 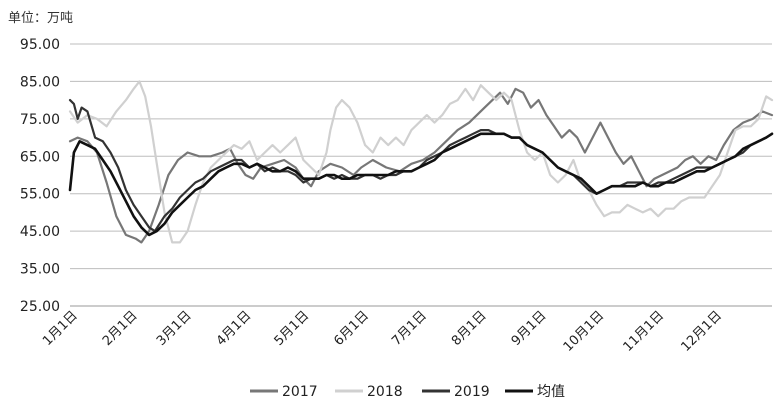 I want to click on y-tick-label: 55.00, so click(x=40, y=195).